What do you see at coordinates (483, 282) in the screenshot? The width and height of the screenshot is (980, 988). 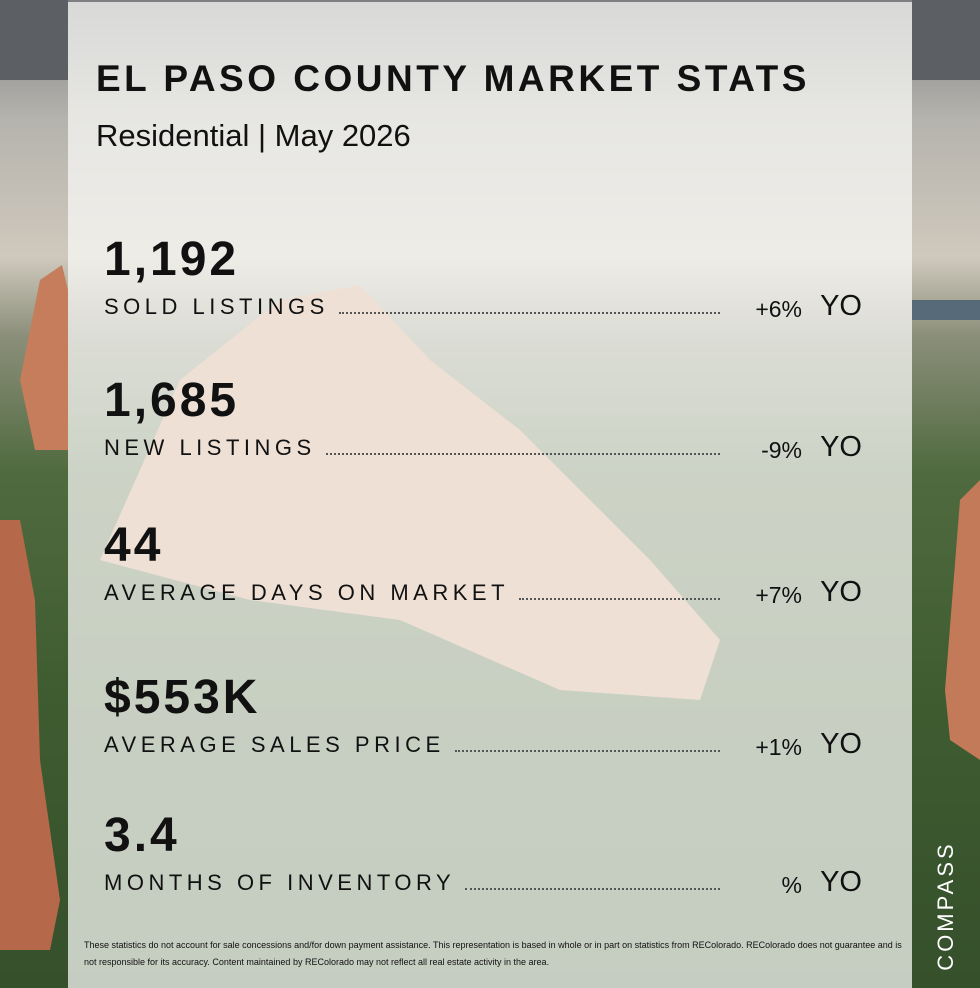 I see `stat-row: 1,192 SOLD LISTINGS +6% YO` at bounding box center [483, 282].